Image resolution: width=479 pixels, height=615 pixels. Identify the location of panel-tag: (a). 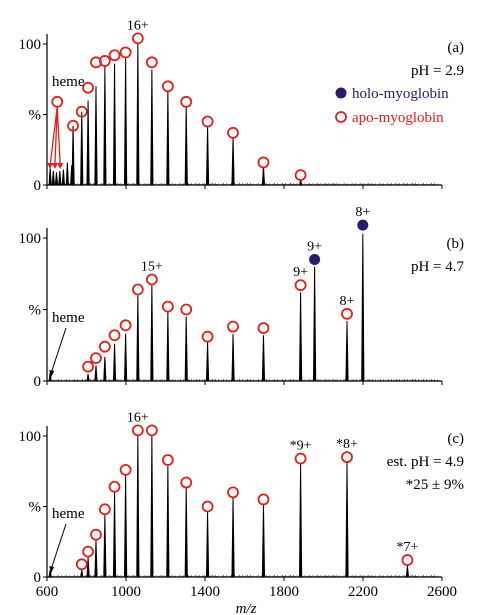
(455, 48).